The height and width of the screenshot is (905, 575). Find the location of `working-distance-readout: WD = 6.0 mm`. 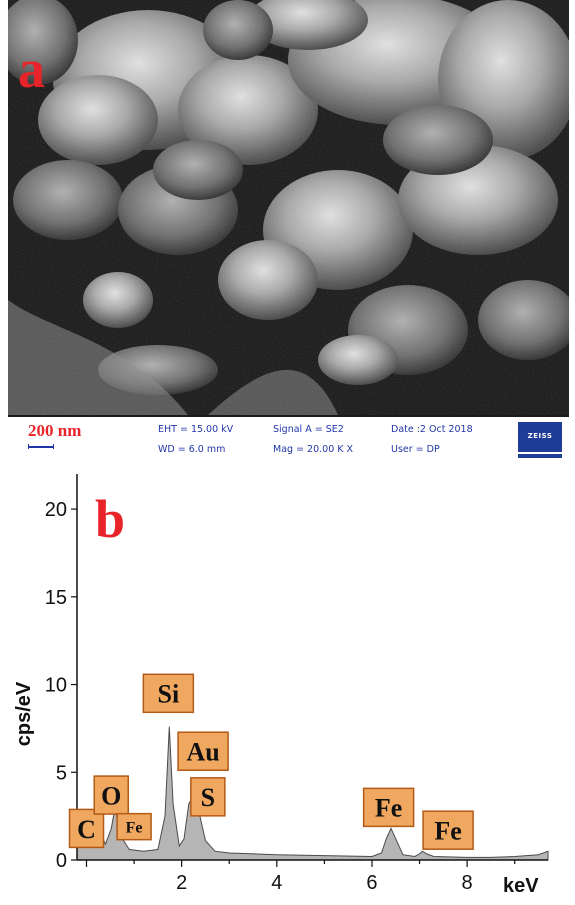

working-distance-readout: WD = 6.0 mm is located at coordinates (192, 449).